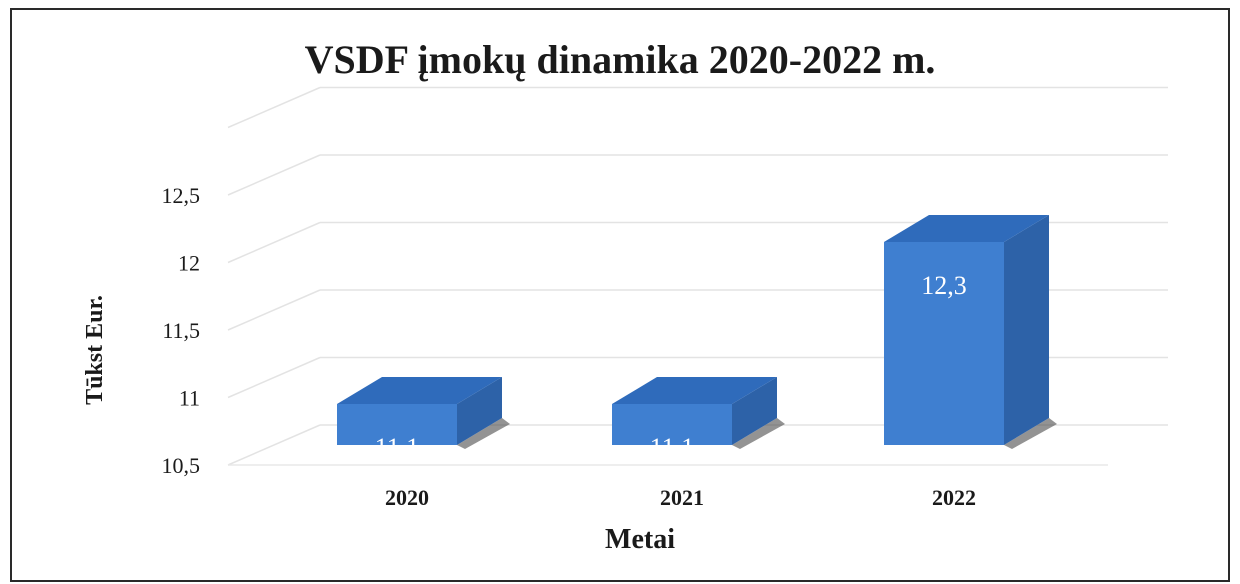  What do you see at coordinates (407, 497) in the screenshot?
I see `x-tick-label: 2020` at bounding box center [407, 497].